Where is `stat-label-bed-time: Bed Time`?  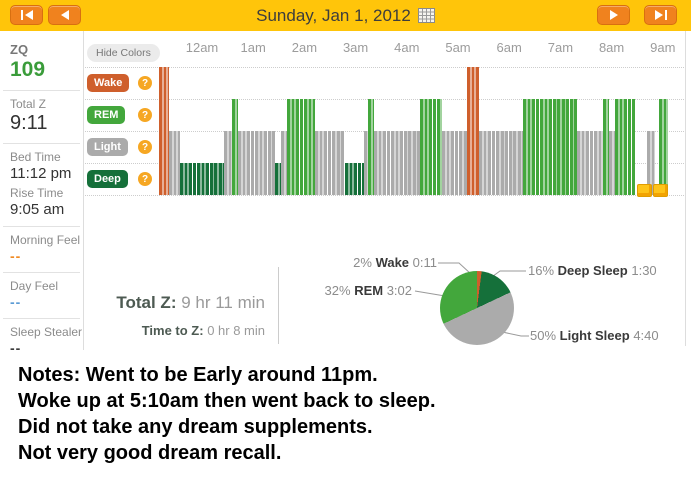 stat-label-bed-time: Bed Time is located at coordinates (35, 157).